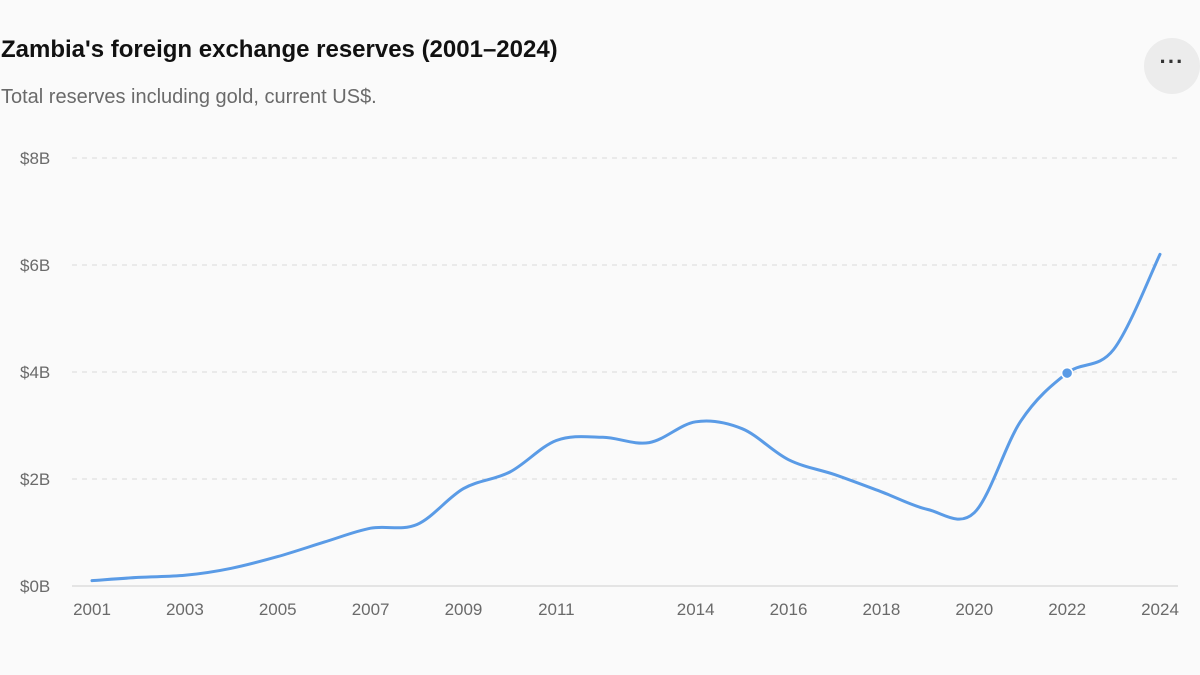  Describe the element at coordinates (35, 158) in the screenshot. I see `y-tick-label: $8B` at that location.